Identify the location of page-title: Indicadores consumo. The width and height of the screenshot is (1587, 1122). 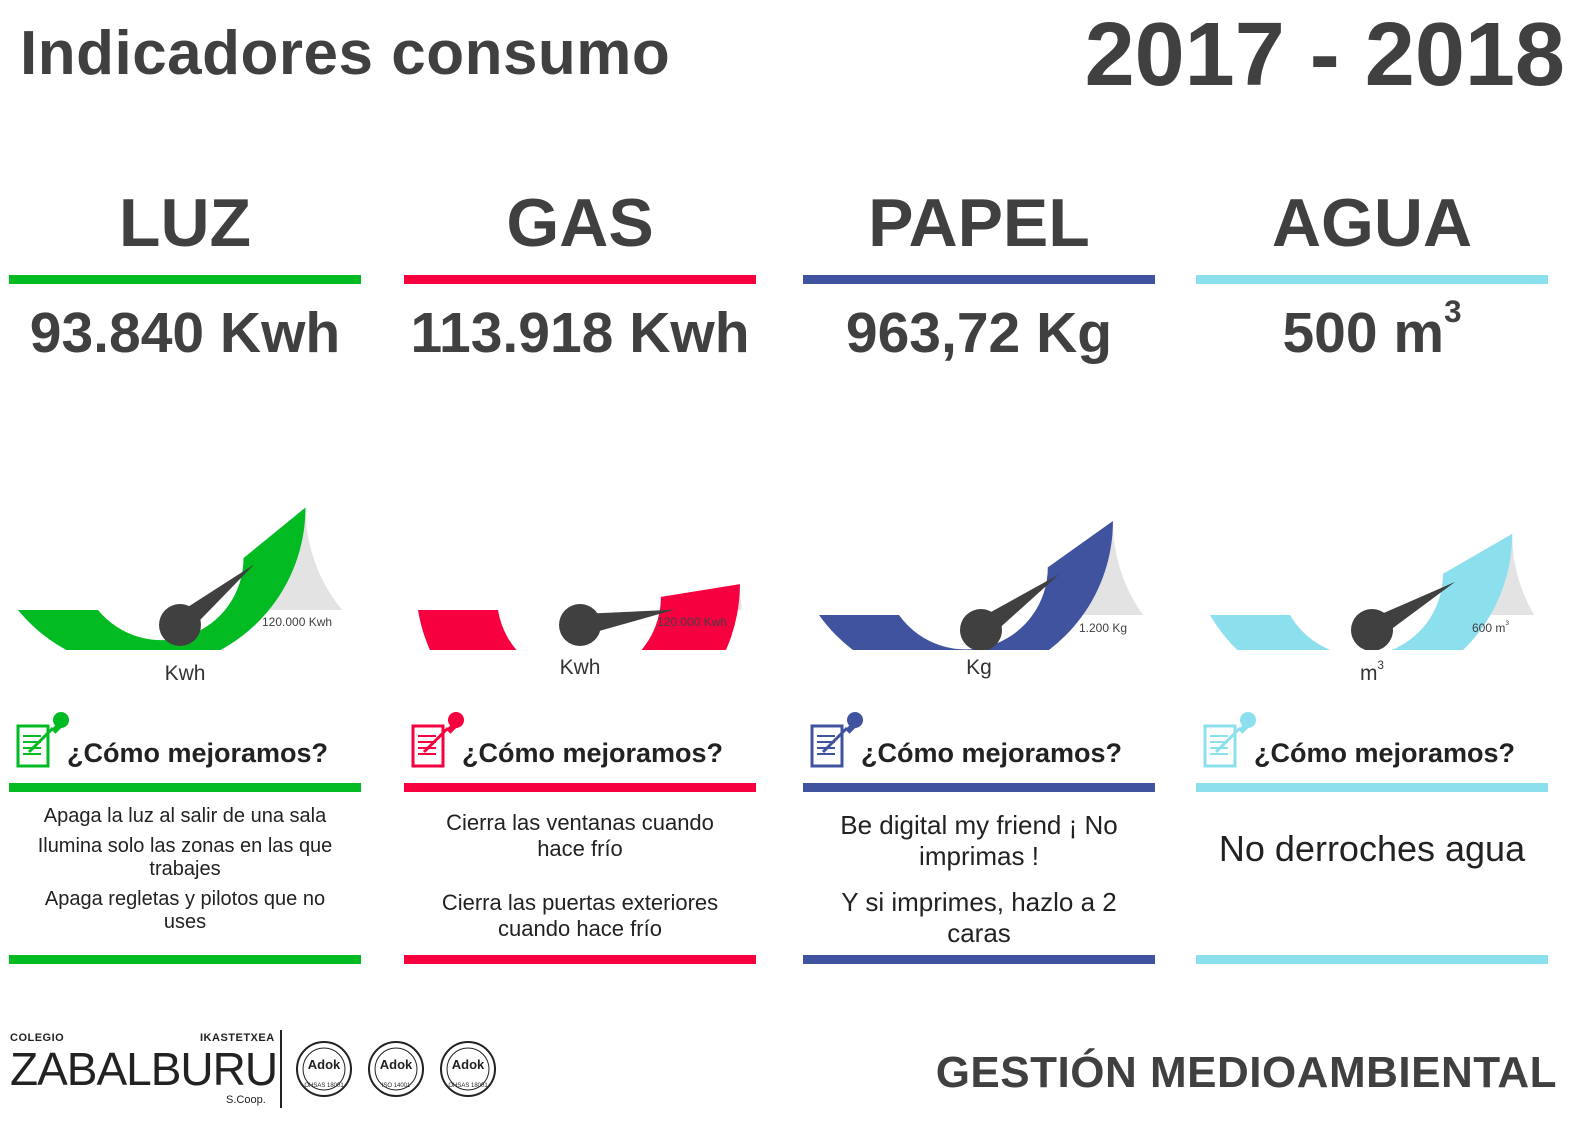
(345, 53).